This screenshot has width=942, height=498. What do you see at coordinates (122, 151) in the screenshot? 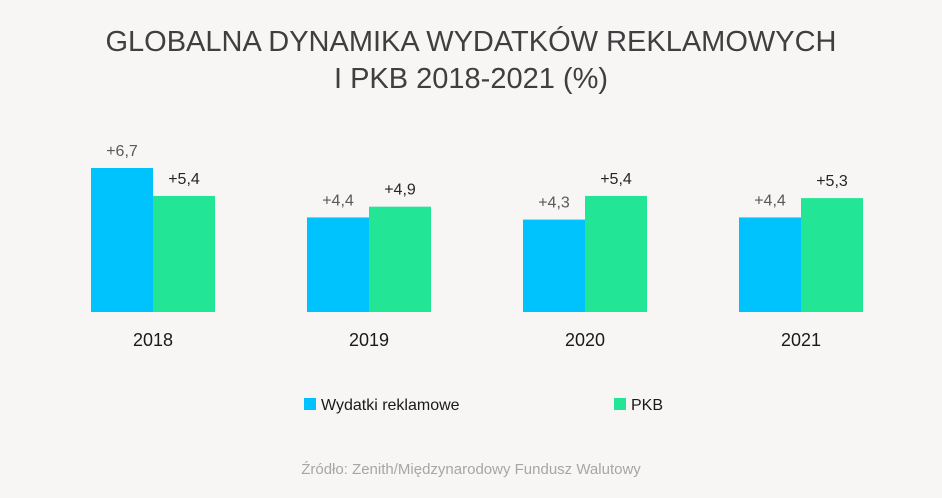
I see `data-label-wydatki-2018: +6,7` at bounding box center [122, 151].